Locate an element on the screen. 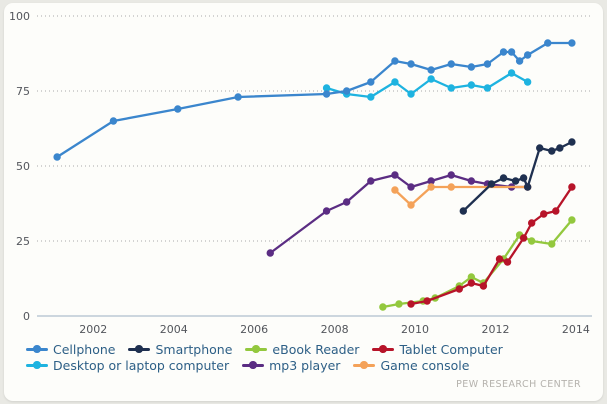 The height and width of the screenshot is (404, 607). legend-label: Game console is located at coordinates (425, 365).